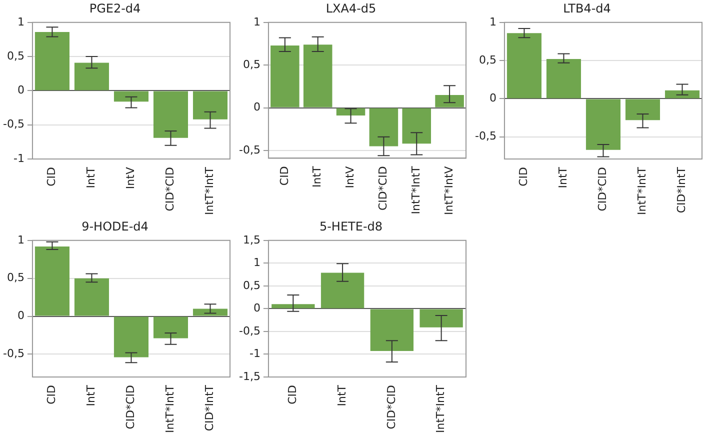 Image resolution: width=708 pixels, height=437 pixels. What do you see at coordinates (249, 376) in the screenshot?
I see `y-tick-label: -1,5` at bounding box center [249, 376].